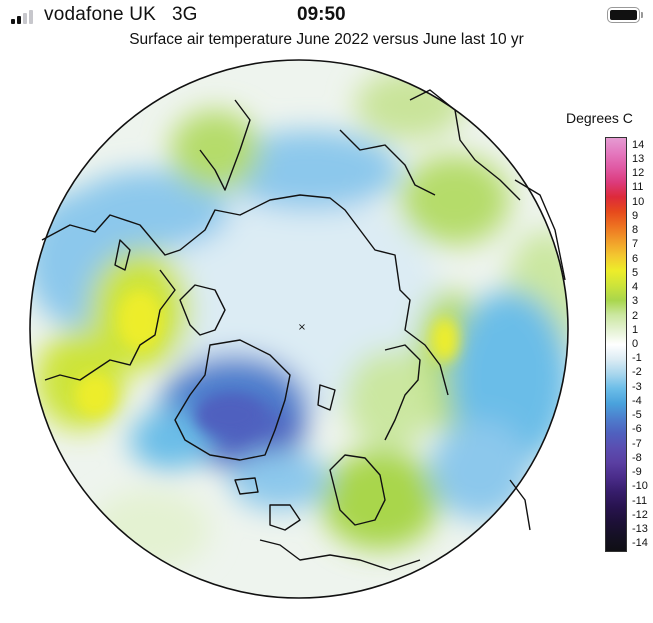 The width and height of the screenshot is (653, 623). Describe the element at coordinates (640, 529) in the screenshot. I see `legend-label: -13` at that location.